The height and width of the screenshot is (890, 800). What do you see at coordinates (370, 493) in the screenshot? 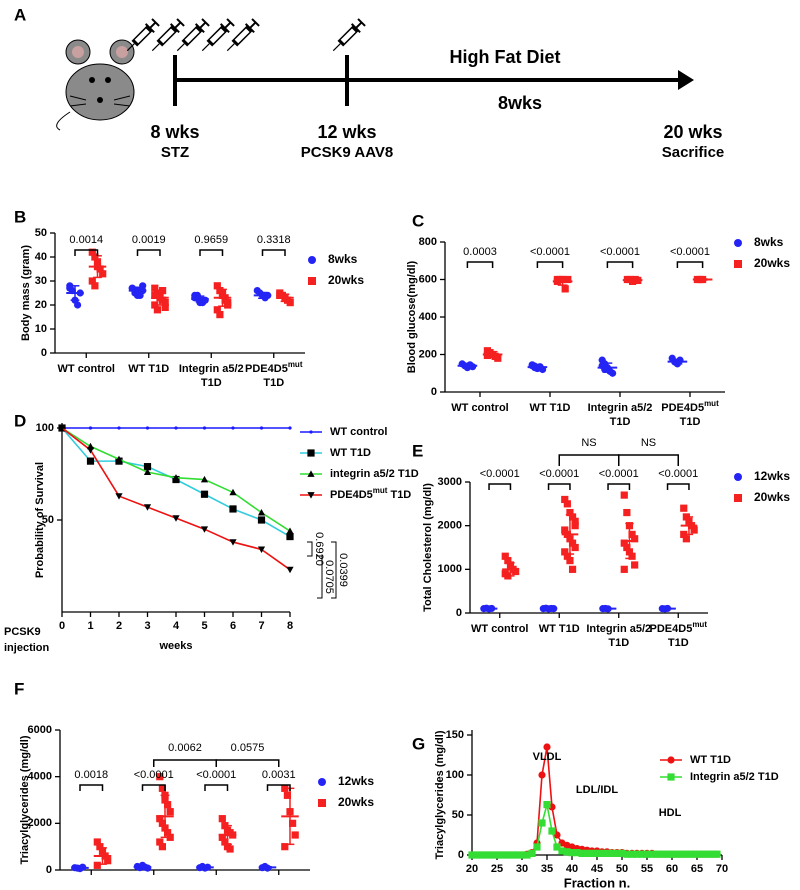
I see `legend-label: PDE4D5mut T1D` at bounding box center [370, 493].